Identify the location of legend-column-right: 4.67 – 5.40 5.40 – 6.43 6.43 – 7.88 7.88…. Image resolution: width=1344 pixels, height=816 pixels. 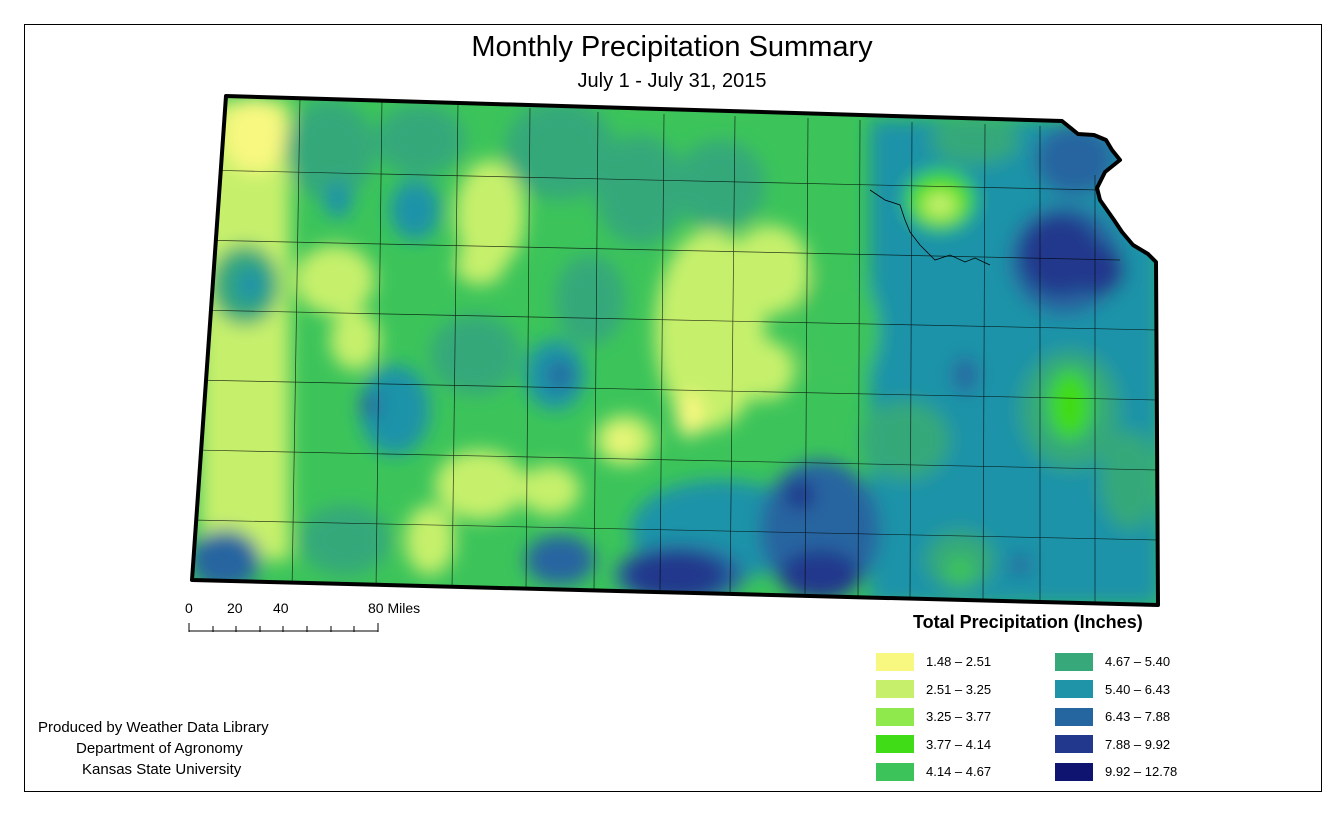
(1116, 717).